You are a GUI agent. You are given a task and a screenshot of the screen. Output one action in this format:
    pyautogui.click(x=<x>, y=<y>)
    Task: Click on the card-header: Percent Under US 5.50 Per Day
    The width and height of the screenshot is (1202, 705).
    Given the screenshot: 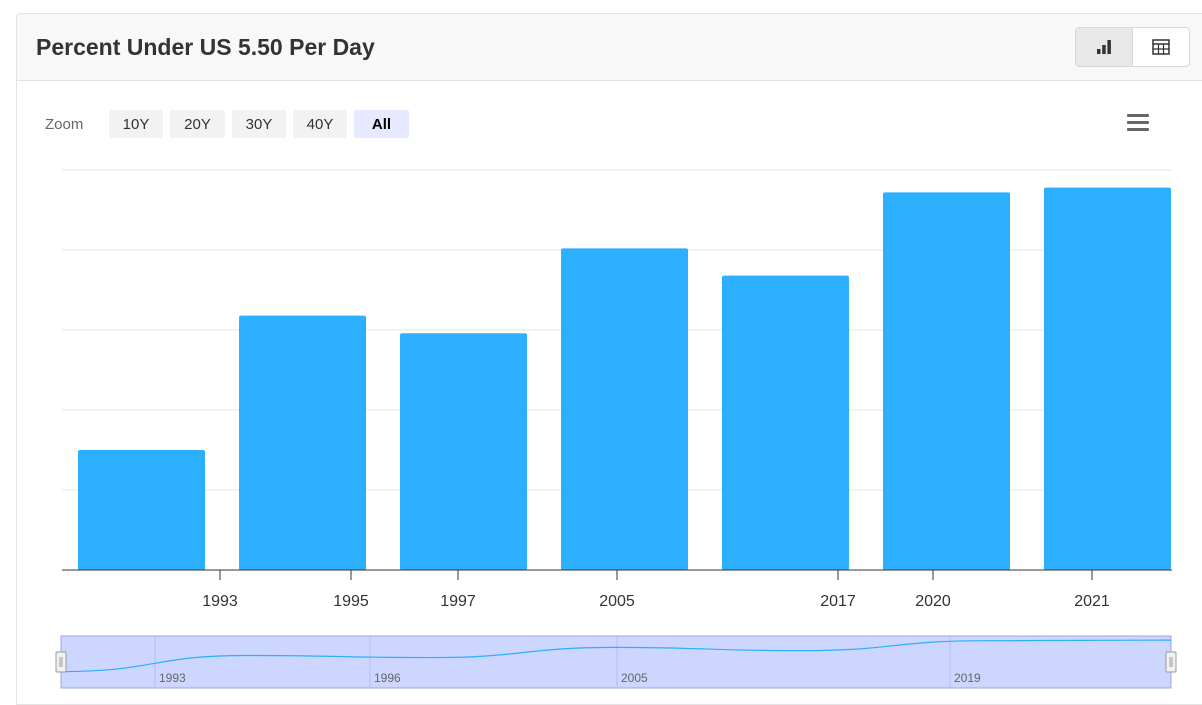 What is the action you would take?
    pyautogui.click(x=609, y=47)
    